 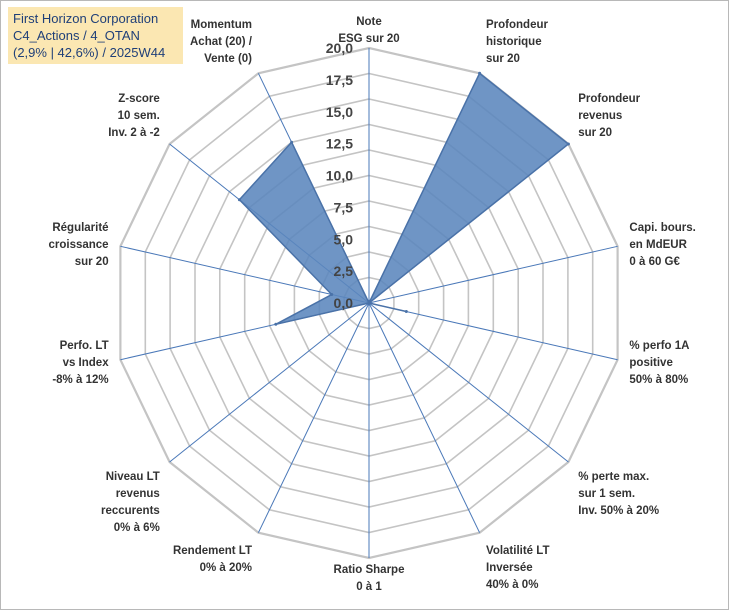 I want to click on axis-label-13: Z-score 10 sem. Inv. 2 à -2, so click(x=134, y=116).